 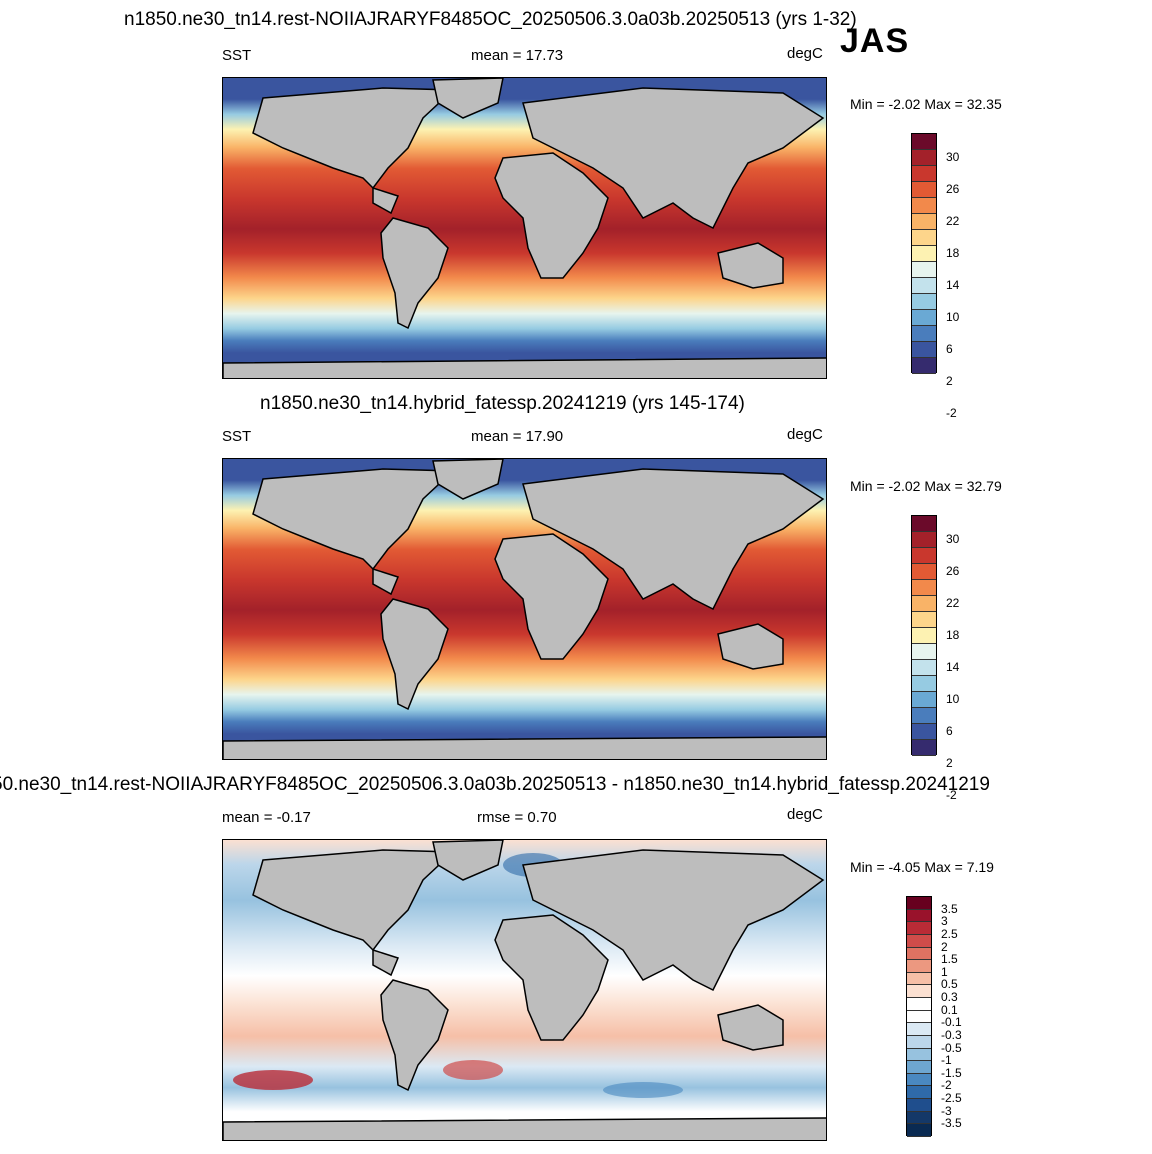 I want to click on panel1-map-graphic, so click(x=524, y=228).